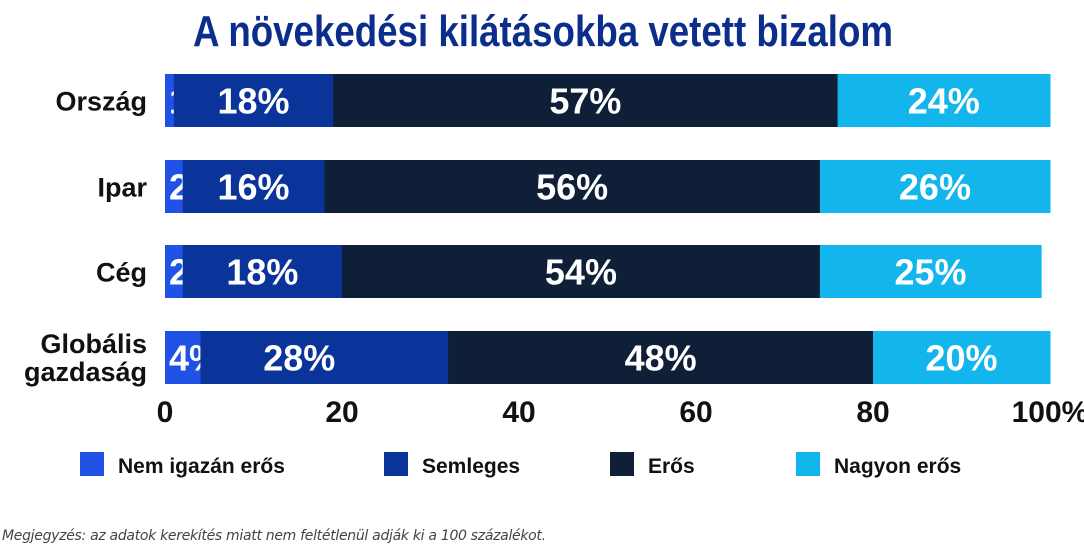  Describe the element at coordinates (121, 273) in the screenshot. I see `category-label: Cég` at that location.